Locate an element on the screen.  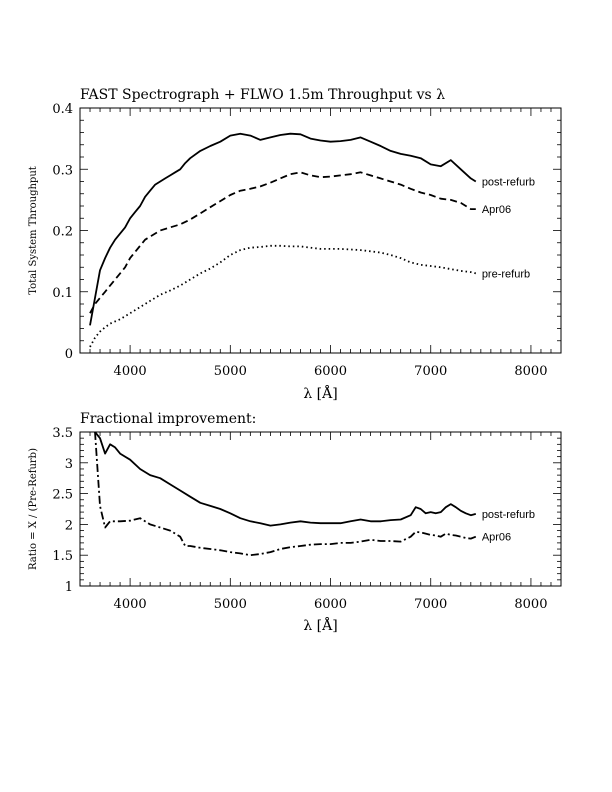
chart-title: Fractional improvement: is located at coordinates (168, 419).